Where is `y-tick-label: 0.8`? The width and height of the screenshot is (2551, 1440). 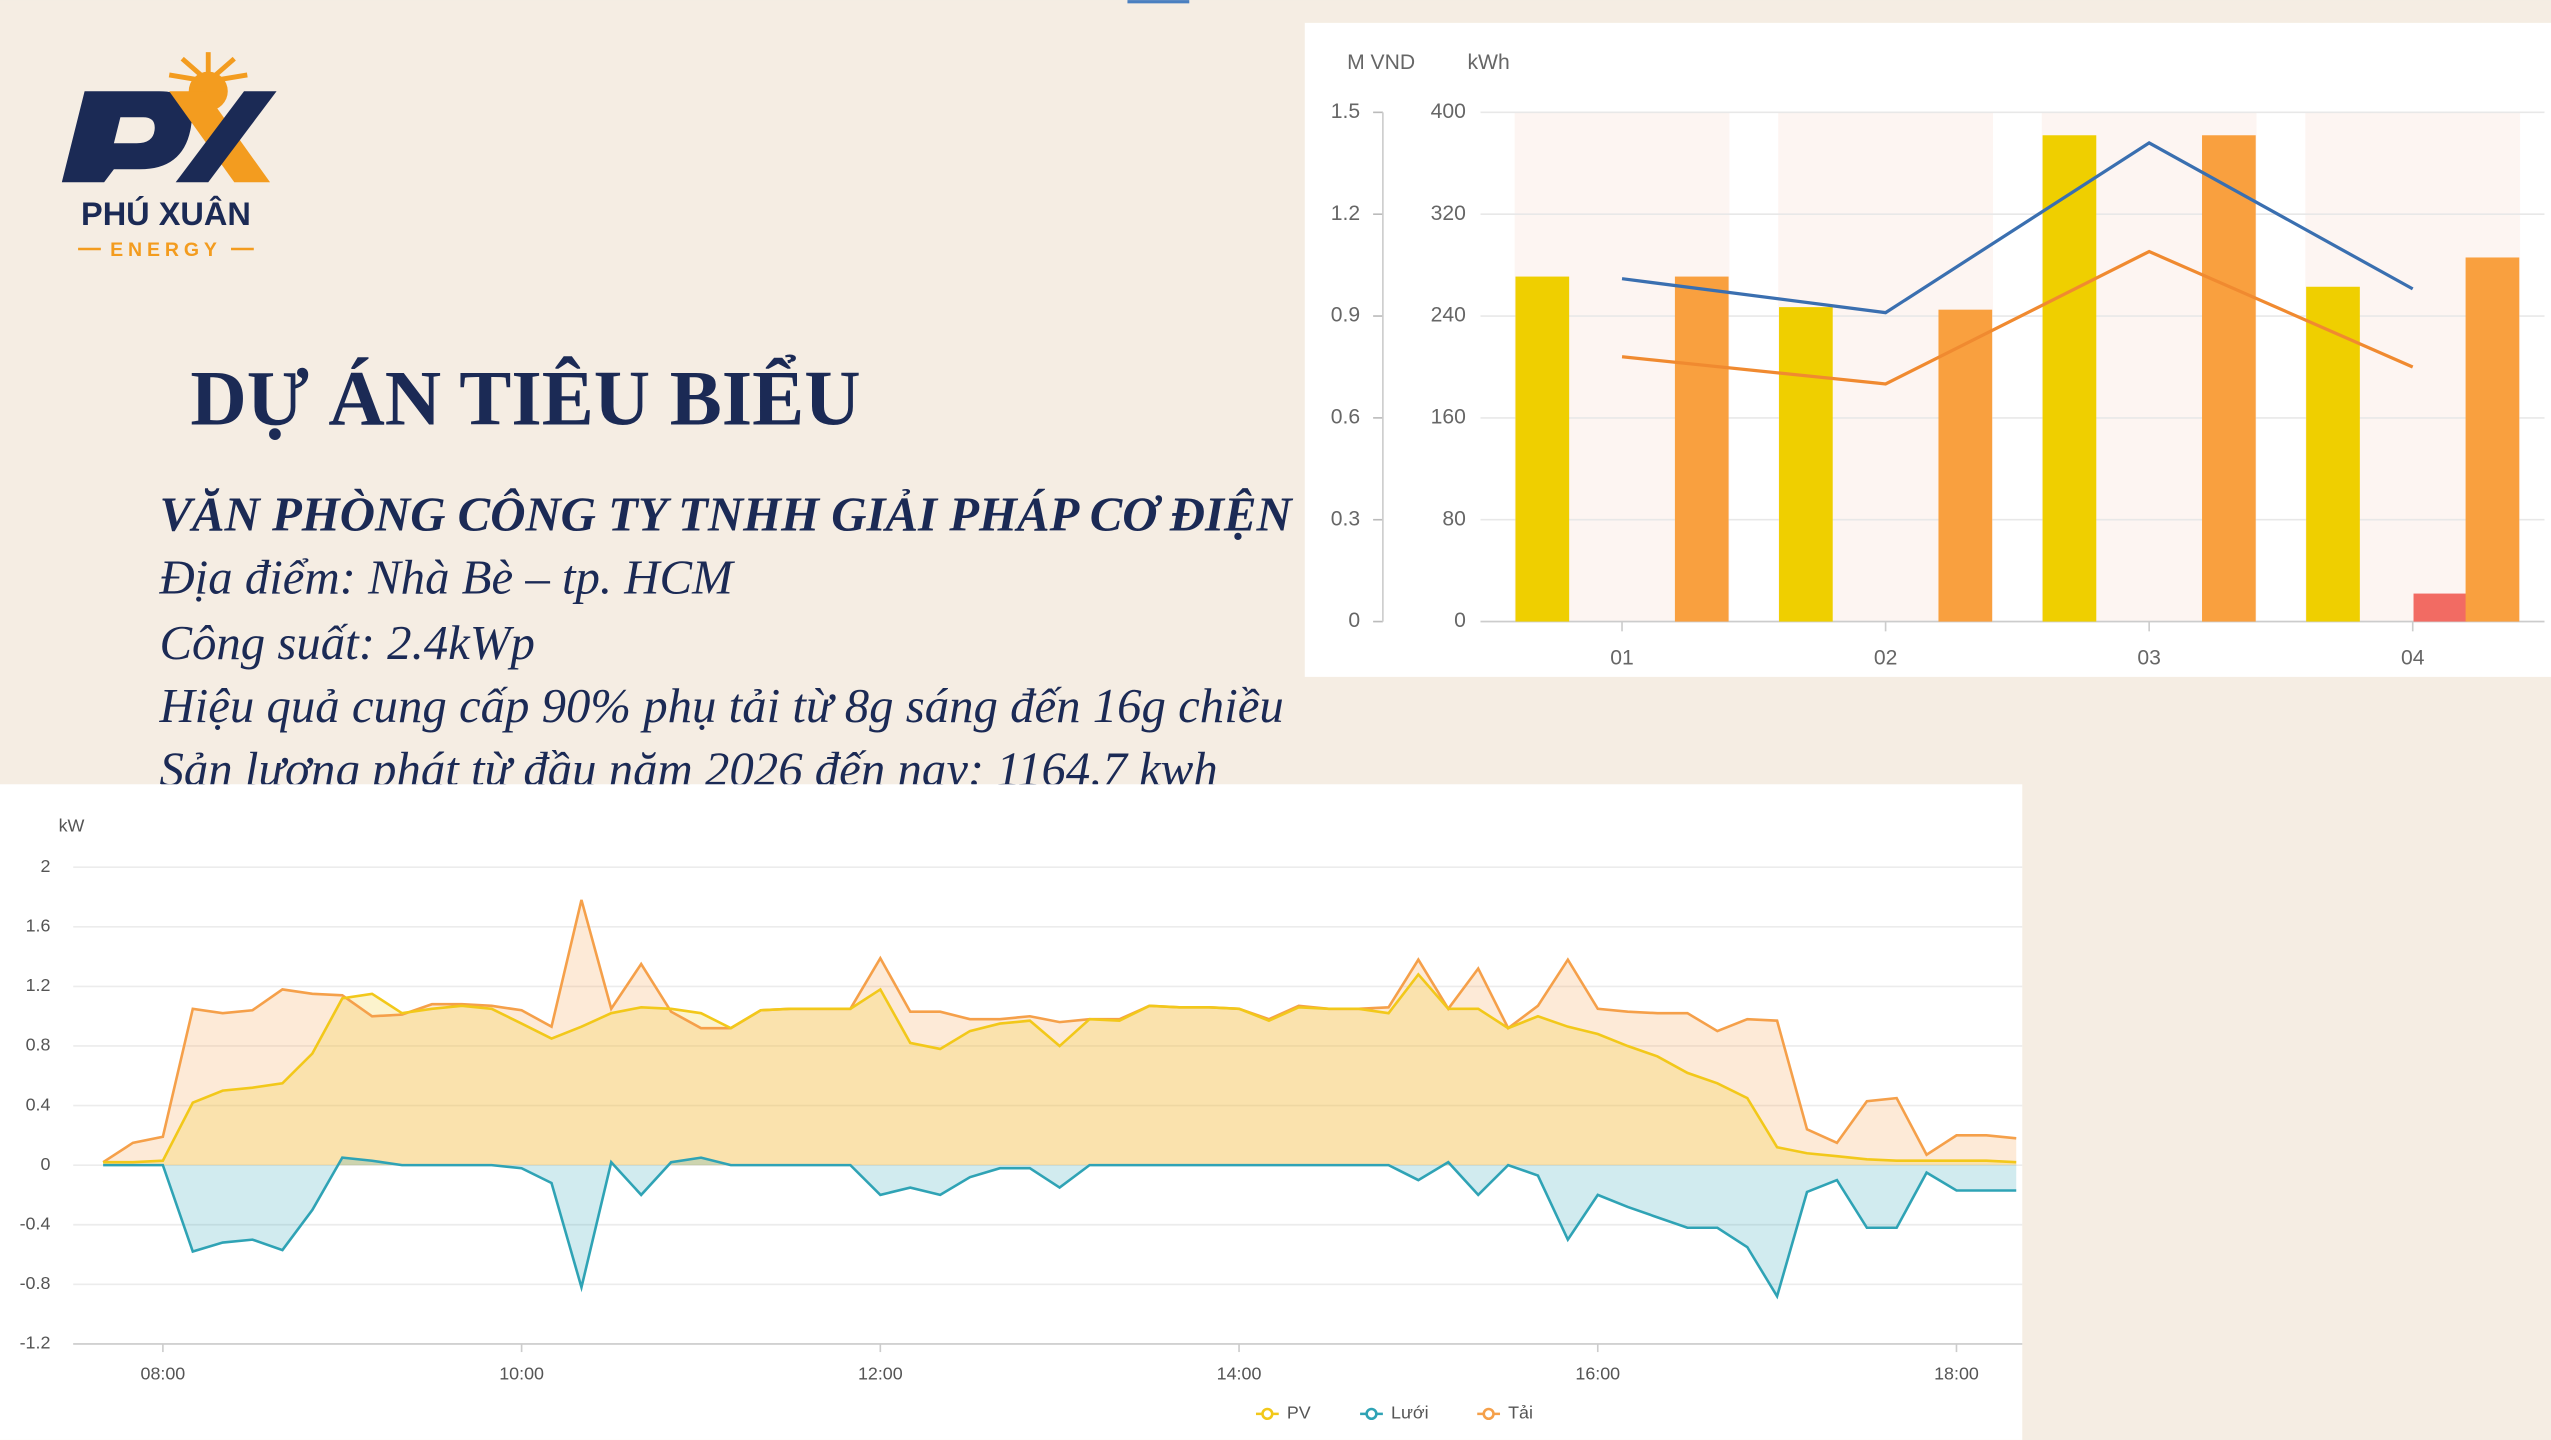
y-tick-label: 0.8 is located at coordinates (38, 1045).